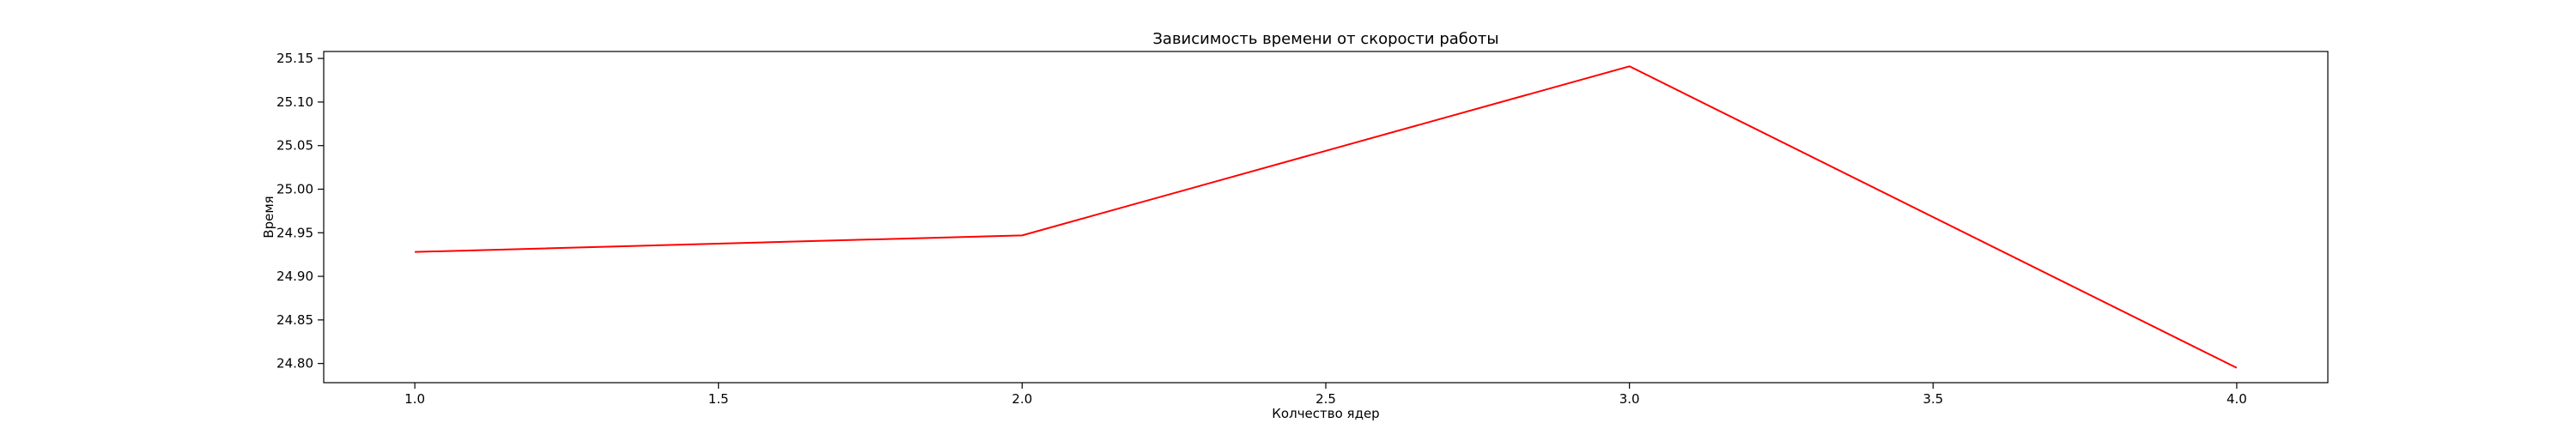 This screenshot has height=429, width=2576. I want to click on y-tick-label: 24.85, so click(294, 320).